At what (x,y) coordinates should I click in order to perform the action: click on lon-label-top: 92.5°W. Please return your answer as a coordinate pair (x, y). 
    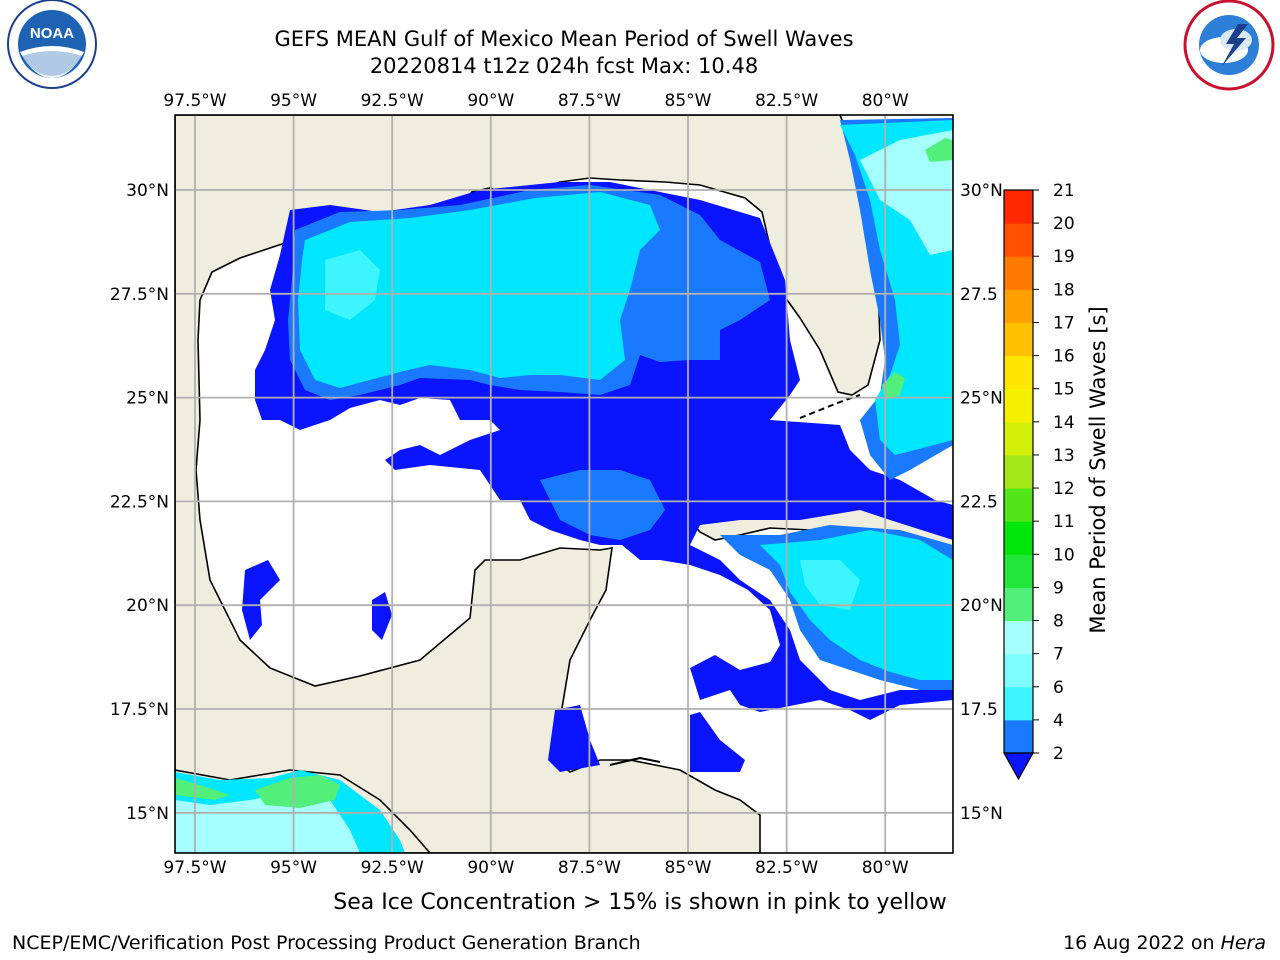
    Looking at the image, I should click on (392, 101).